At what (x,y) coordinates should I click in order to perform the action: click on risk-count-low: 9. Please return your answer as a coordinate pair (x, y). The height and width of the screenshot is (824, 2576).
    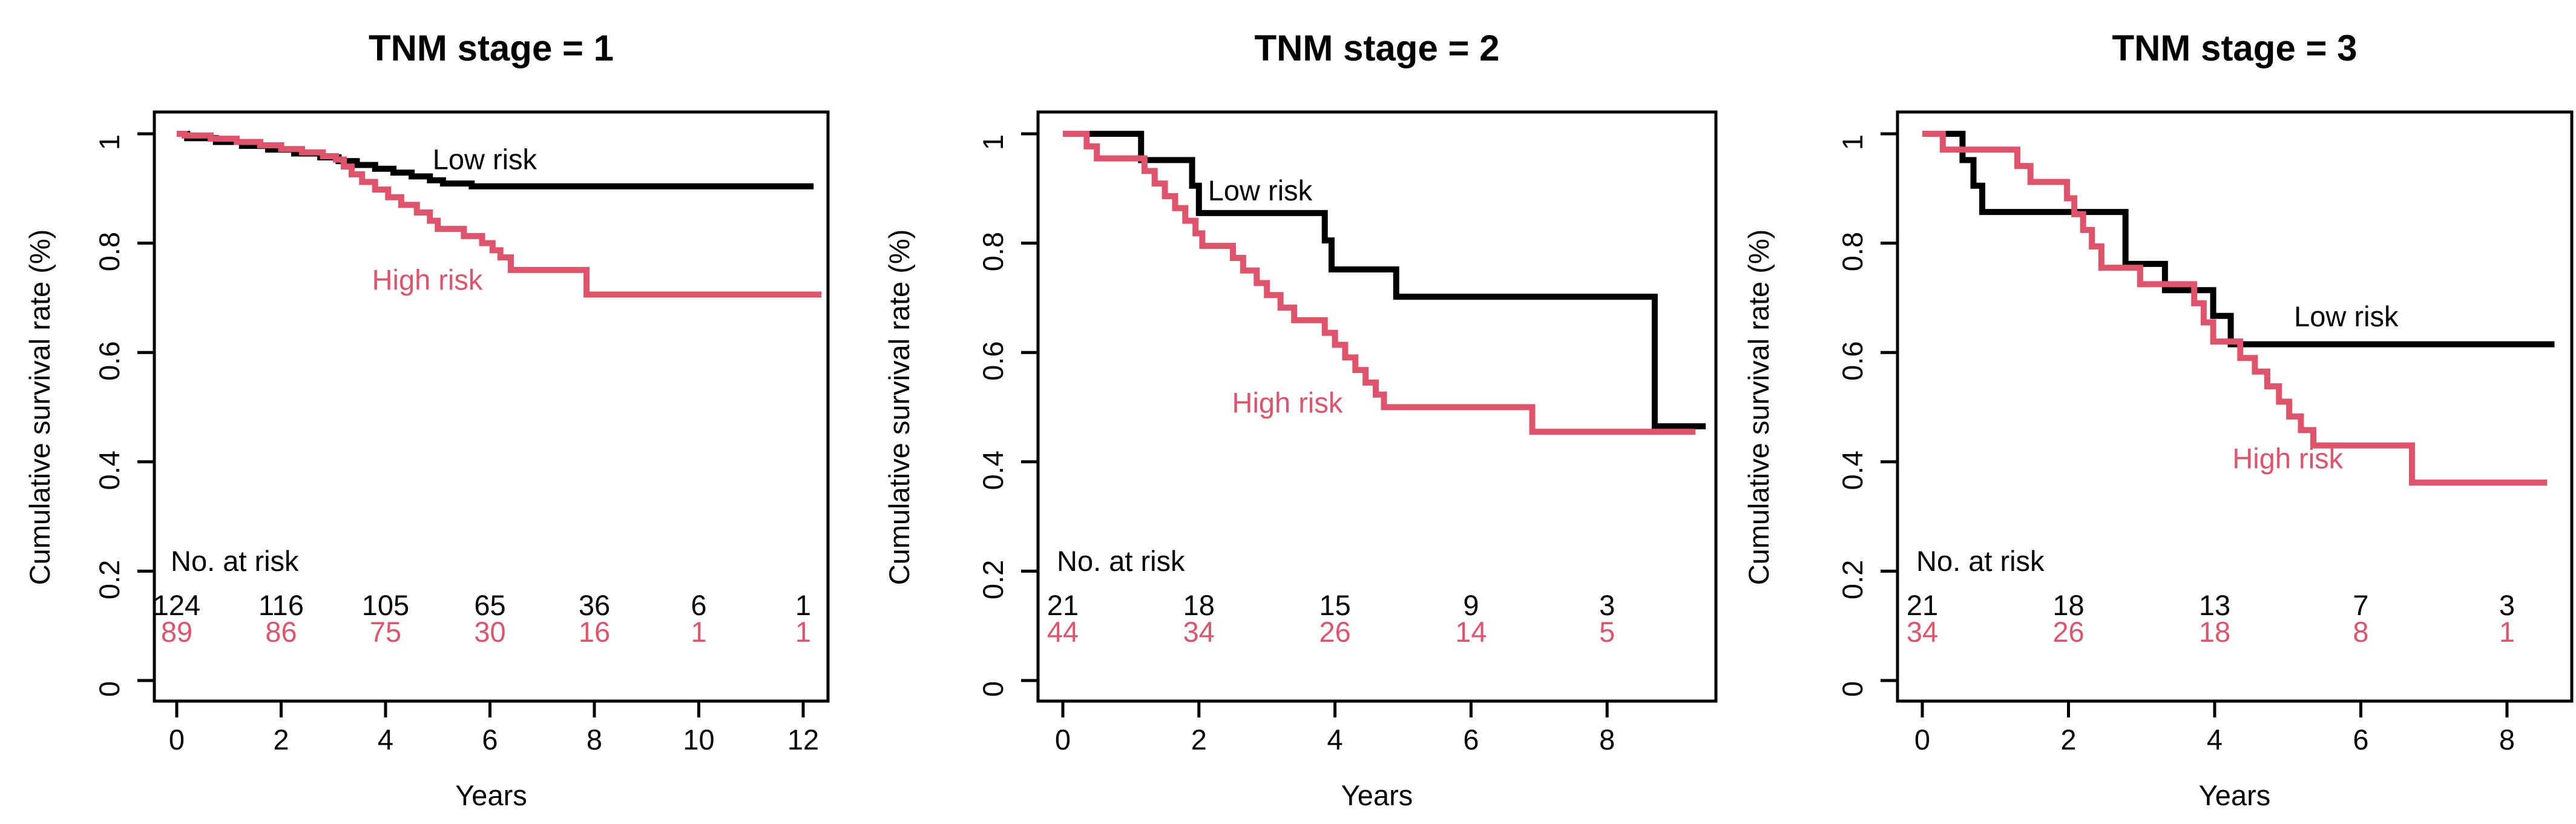
    Looking at the image, I should click on (1471, 605).